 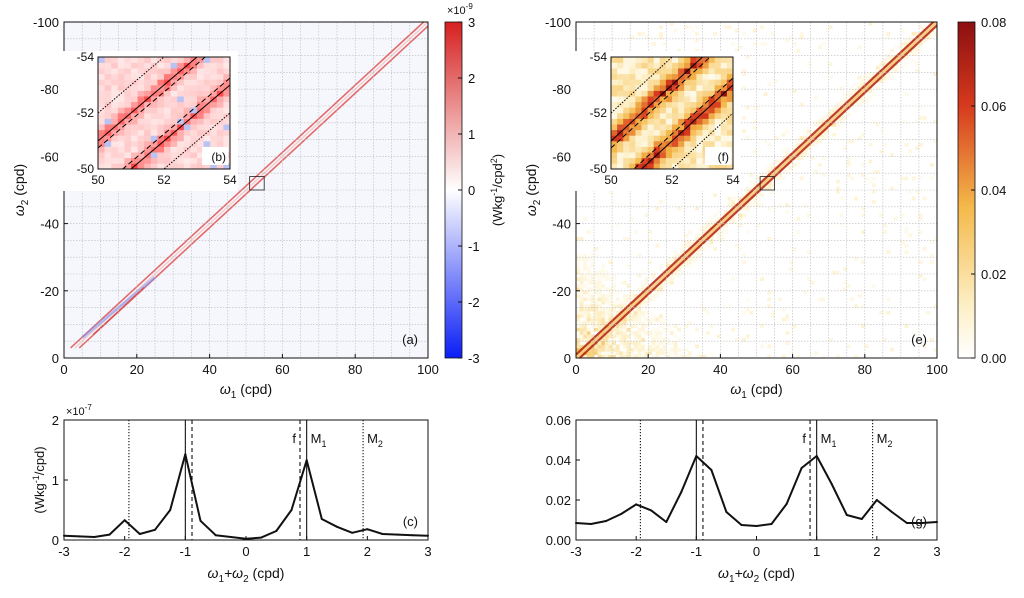 I want to click on inset-frame, so click(x=672, y=113).